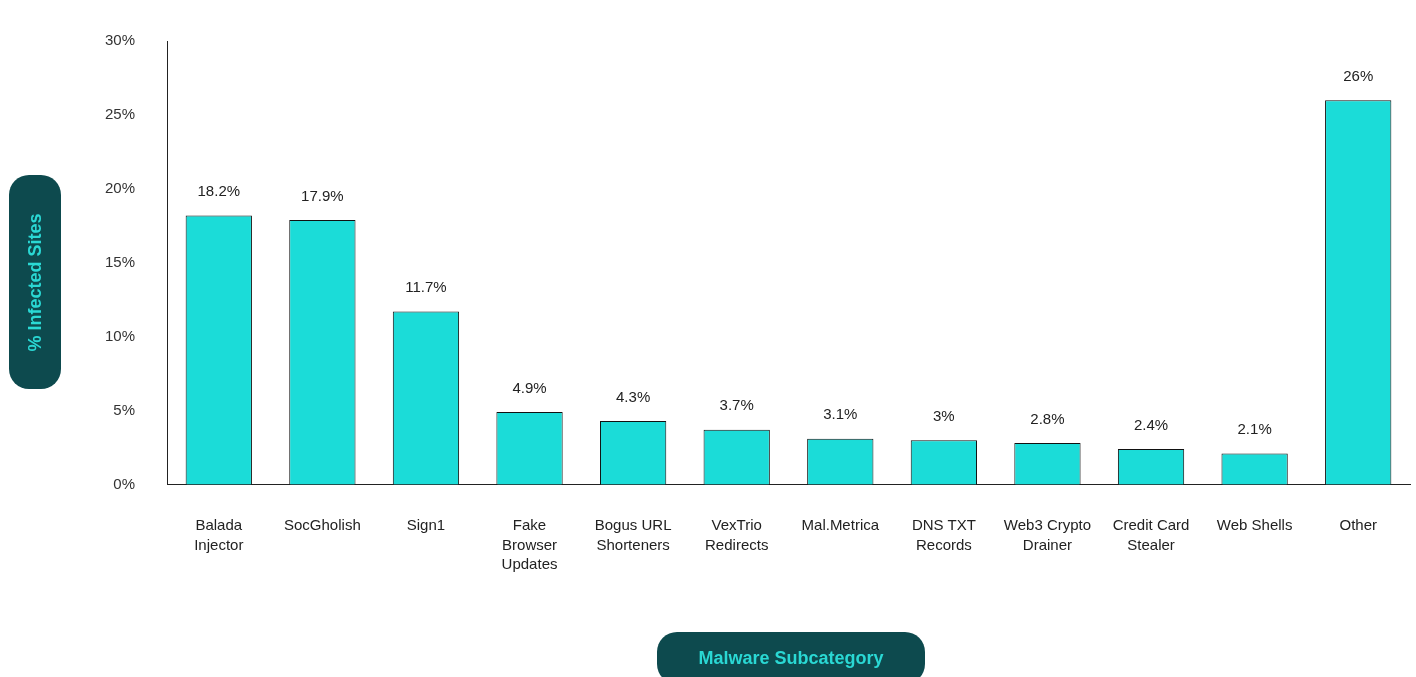 The image size is (1416, 677). I want to click on data-label: 3.7%, so click(736, 405).